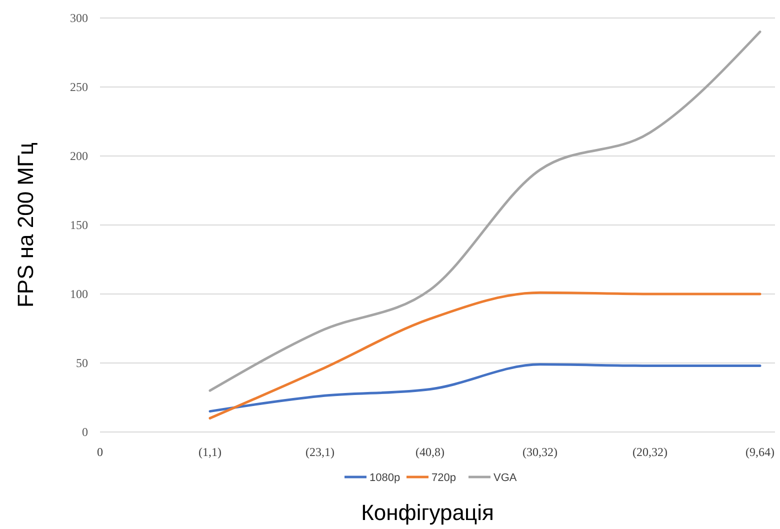 The image size is (780, 529). What do you see at coordinates (430, 452) in the screenshot?
I see `x-tick-label: (40,8)` at bounding box center [430, 452].